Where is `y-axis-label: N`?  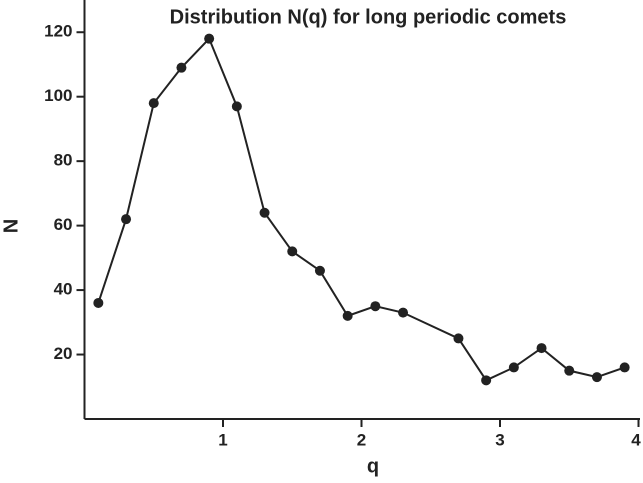
y-axis-label: N is located at coordinates (11, 226).